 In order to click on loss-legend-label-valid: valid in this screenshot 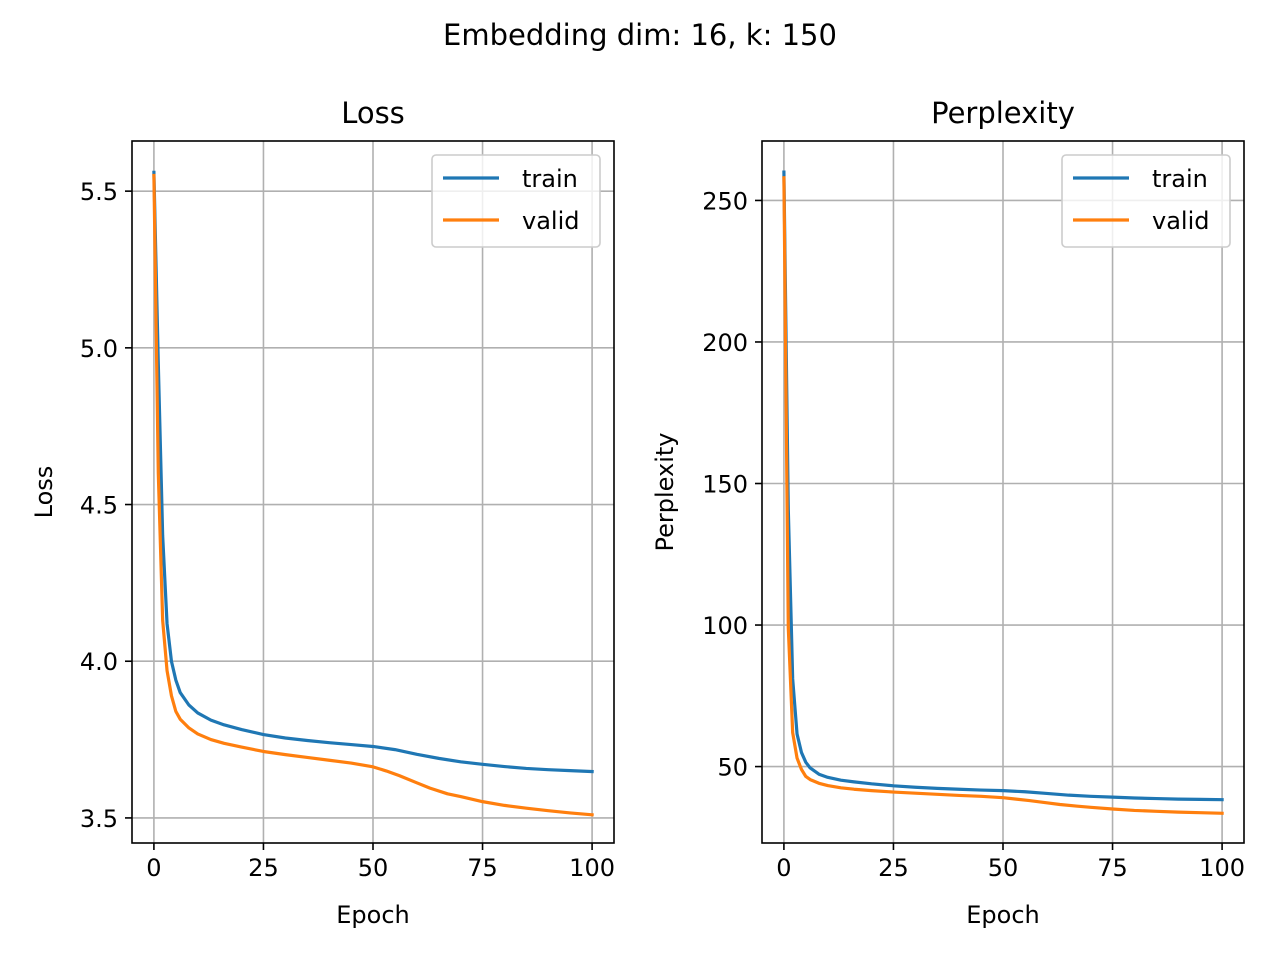, I will do `click(550, 221)`.